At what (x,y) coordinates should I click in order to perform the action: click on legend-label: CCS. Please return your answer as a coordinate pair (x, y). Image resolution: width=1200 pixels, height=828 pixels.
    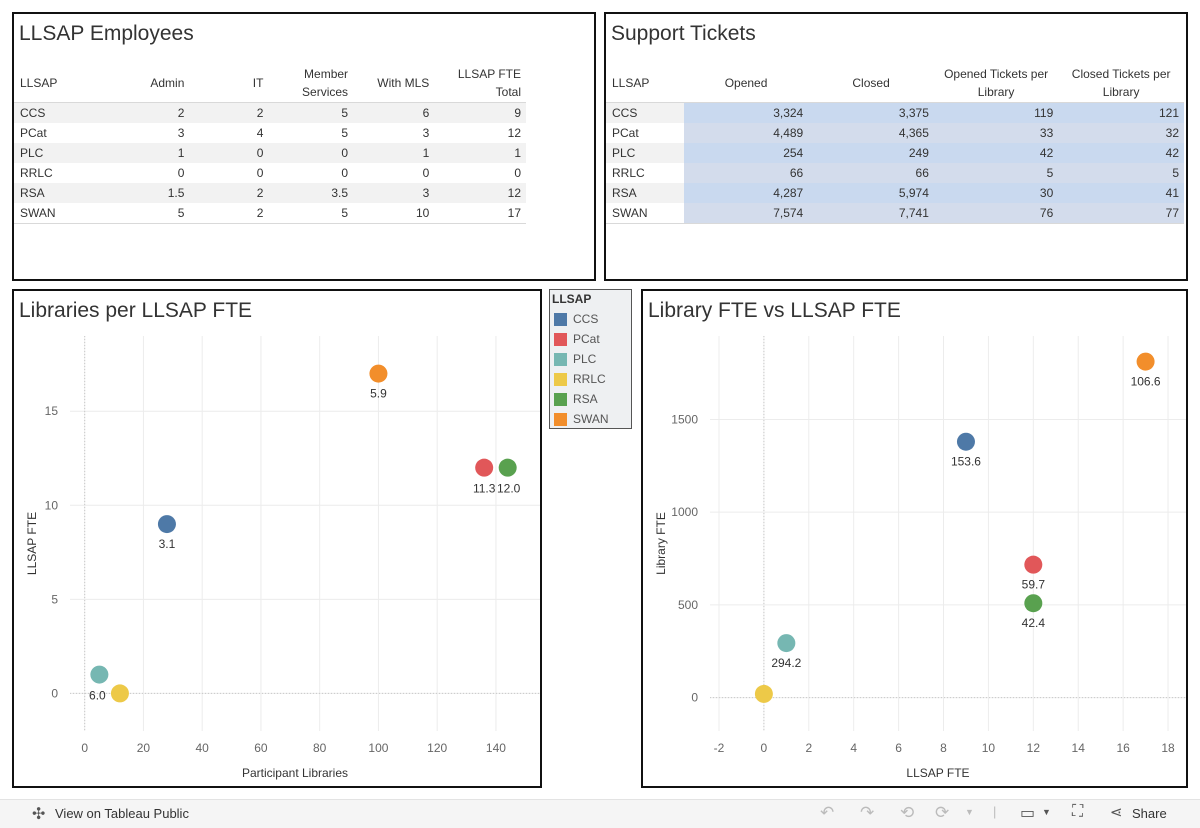
    Looking at the image, I should click on (586, 319).